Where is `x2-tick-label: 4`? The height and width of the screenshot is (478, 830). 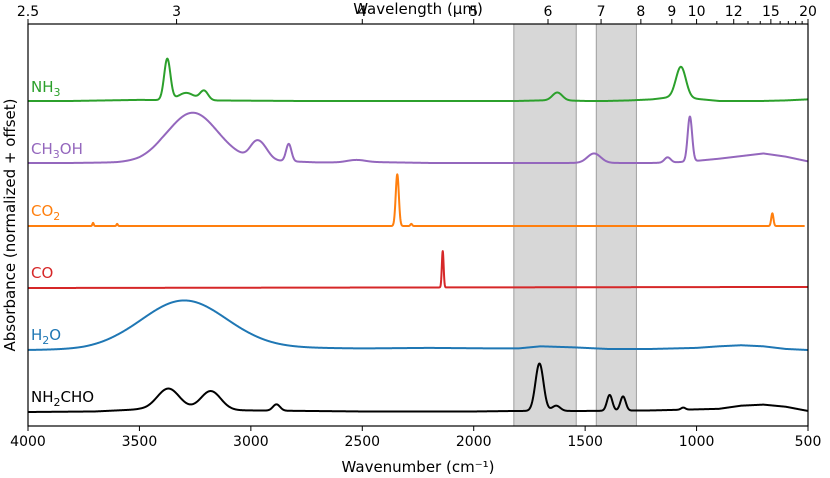 x2-tick-label: 4 is located at coordinates (362, 12).